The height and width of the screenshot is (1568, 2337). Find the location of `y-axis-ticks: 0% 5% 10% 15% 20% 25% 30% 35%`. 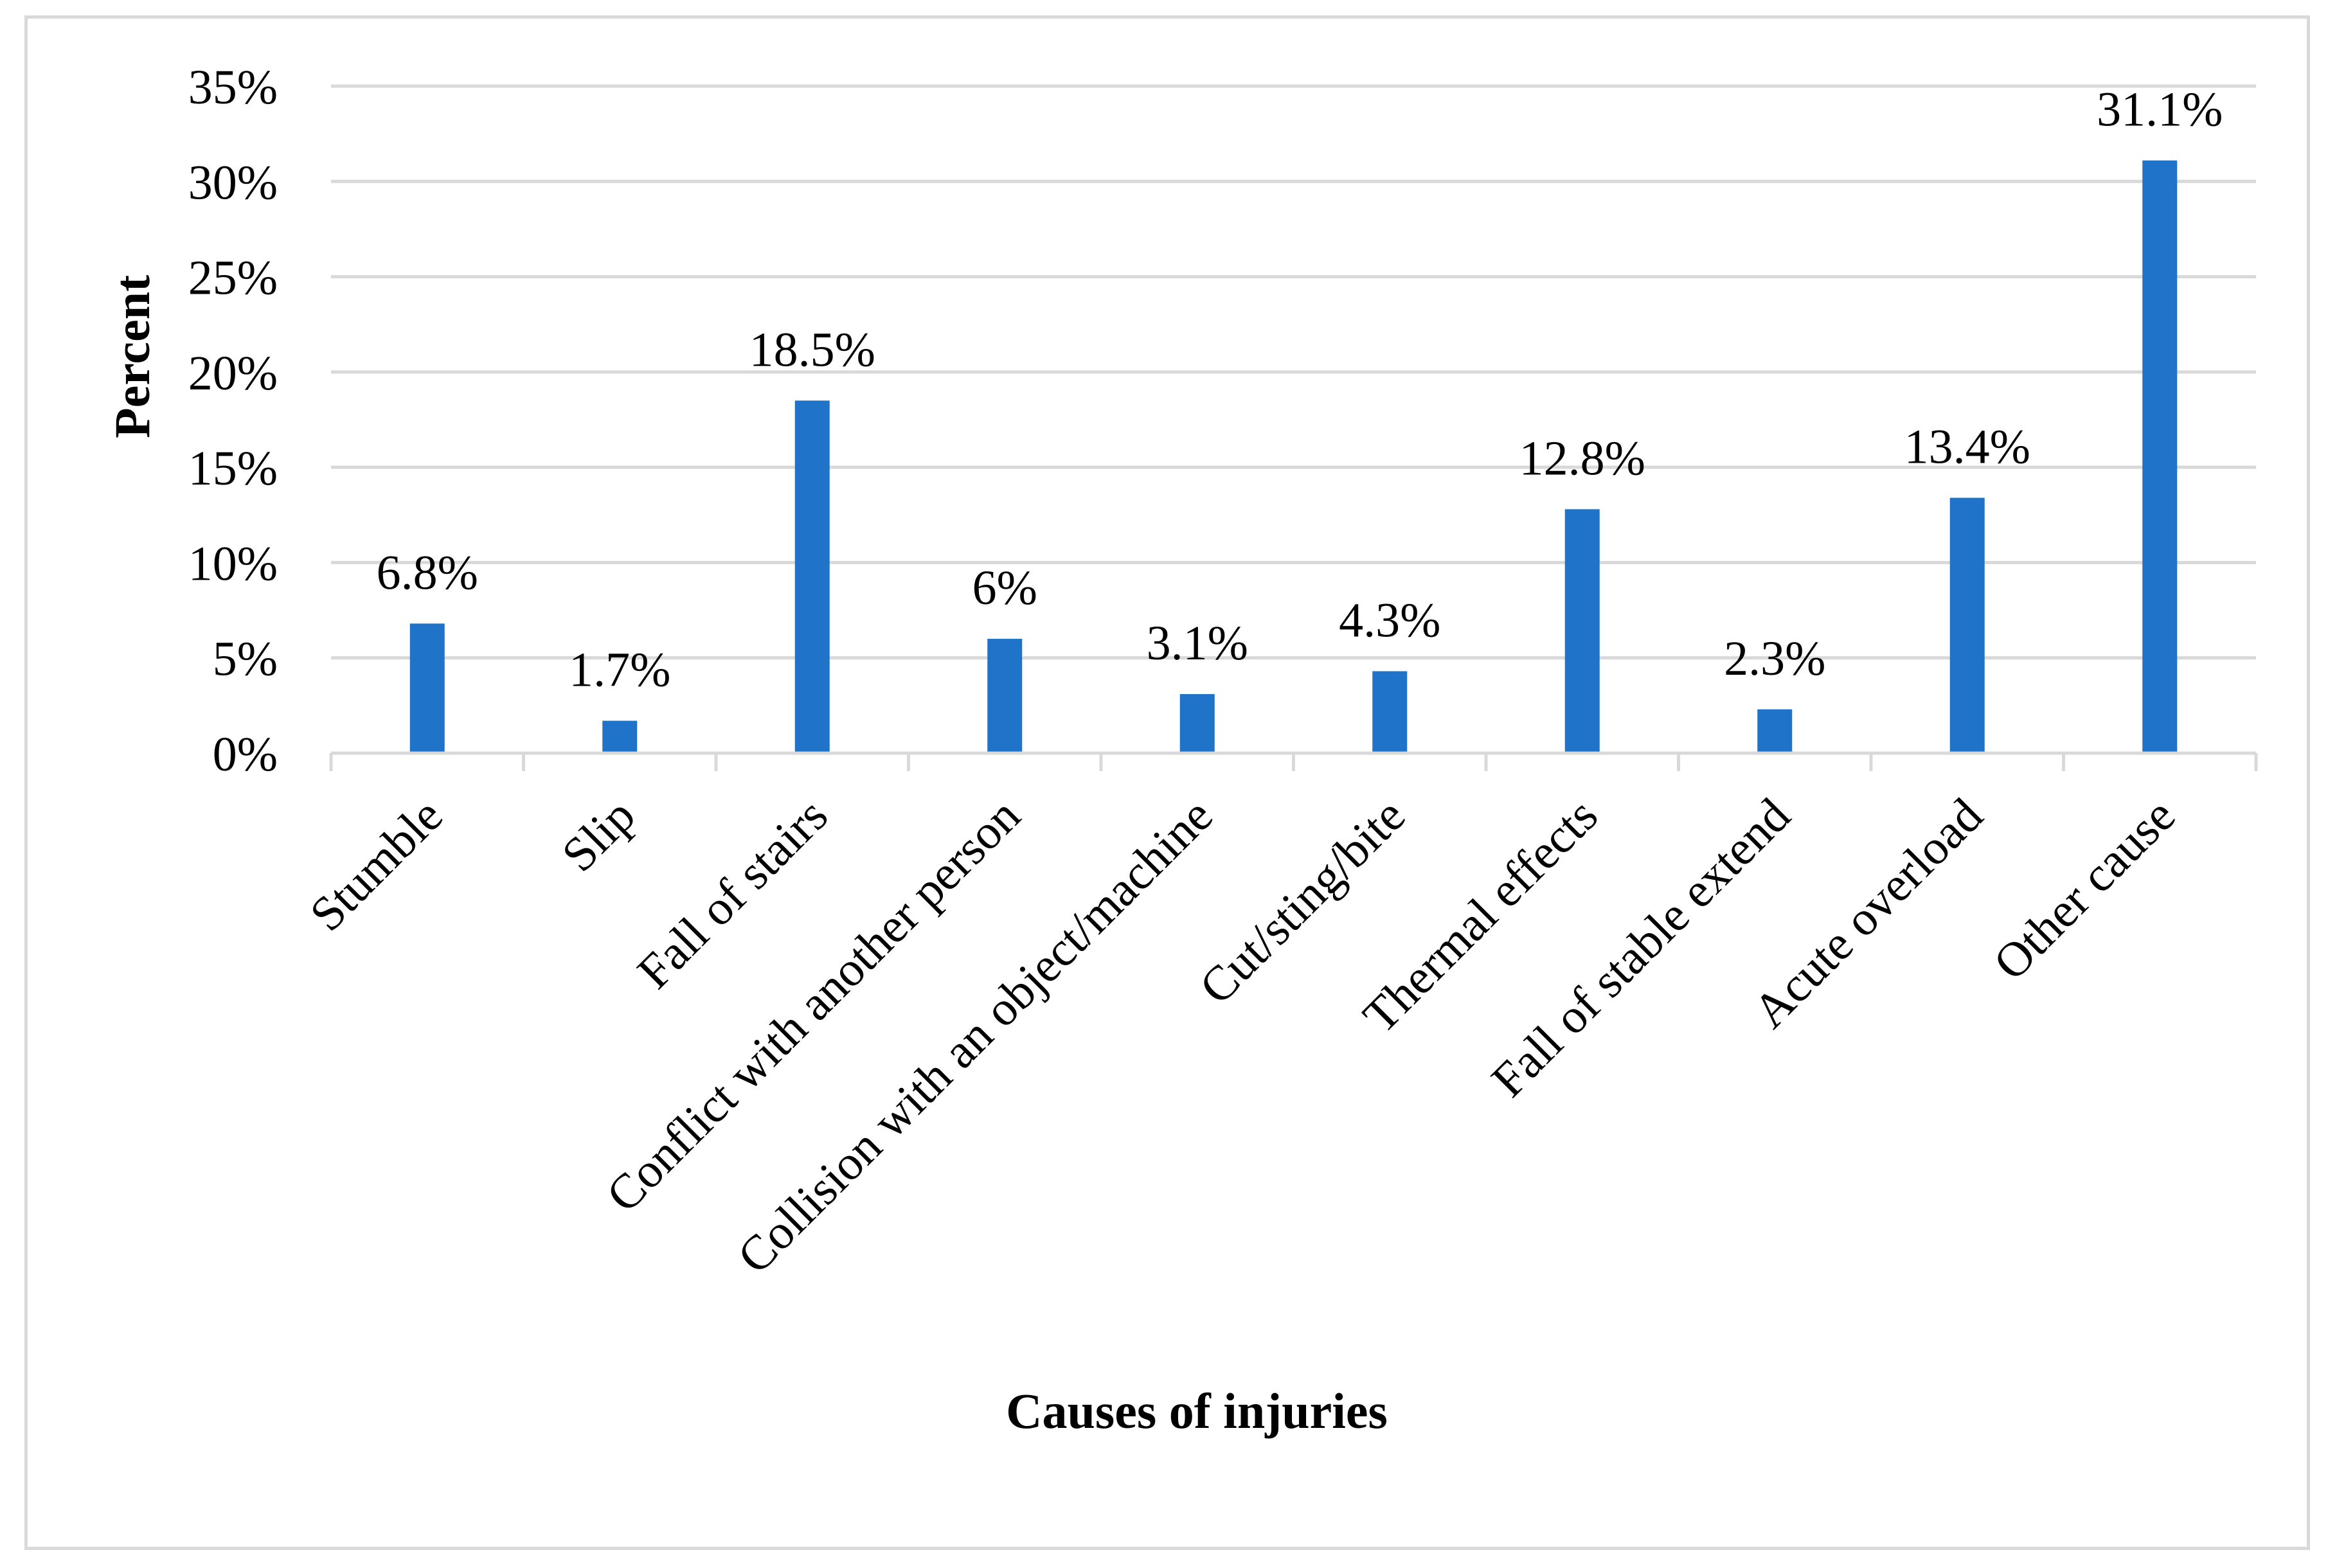

y-axis-ticks: 0% 5% 10% 15% 20% 25% 30% 35% is located at coordinates (233, 420).